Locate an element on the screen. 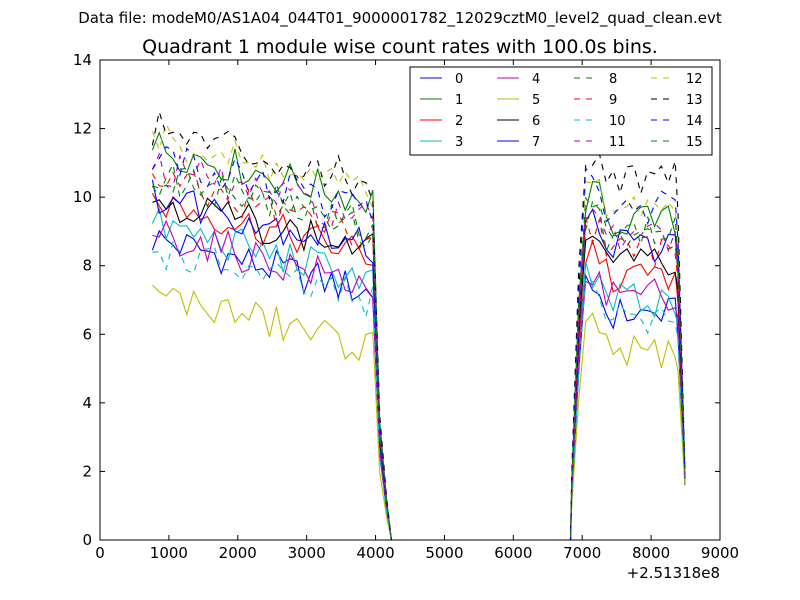 The width and height of the screenshot is (800, 600). legend-label-13: 13 is located at coordinates (694, 100).